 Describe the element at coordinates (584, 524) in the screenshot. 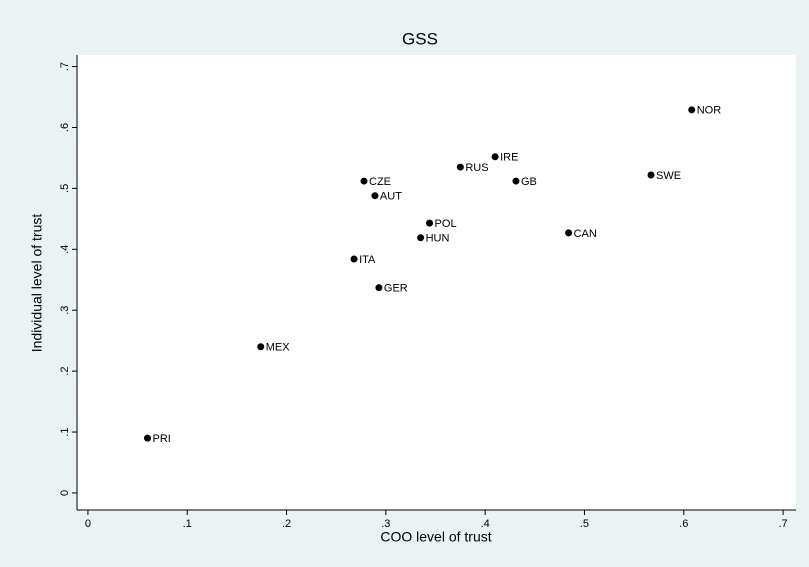

I see `x-tick-label: .5` at that location.